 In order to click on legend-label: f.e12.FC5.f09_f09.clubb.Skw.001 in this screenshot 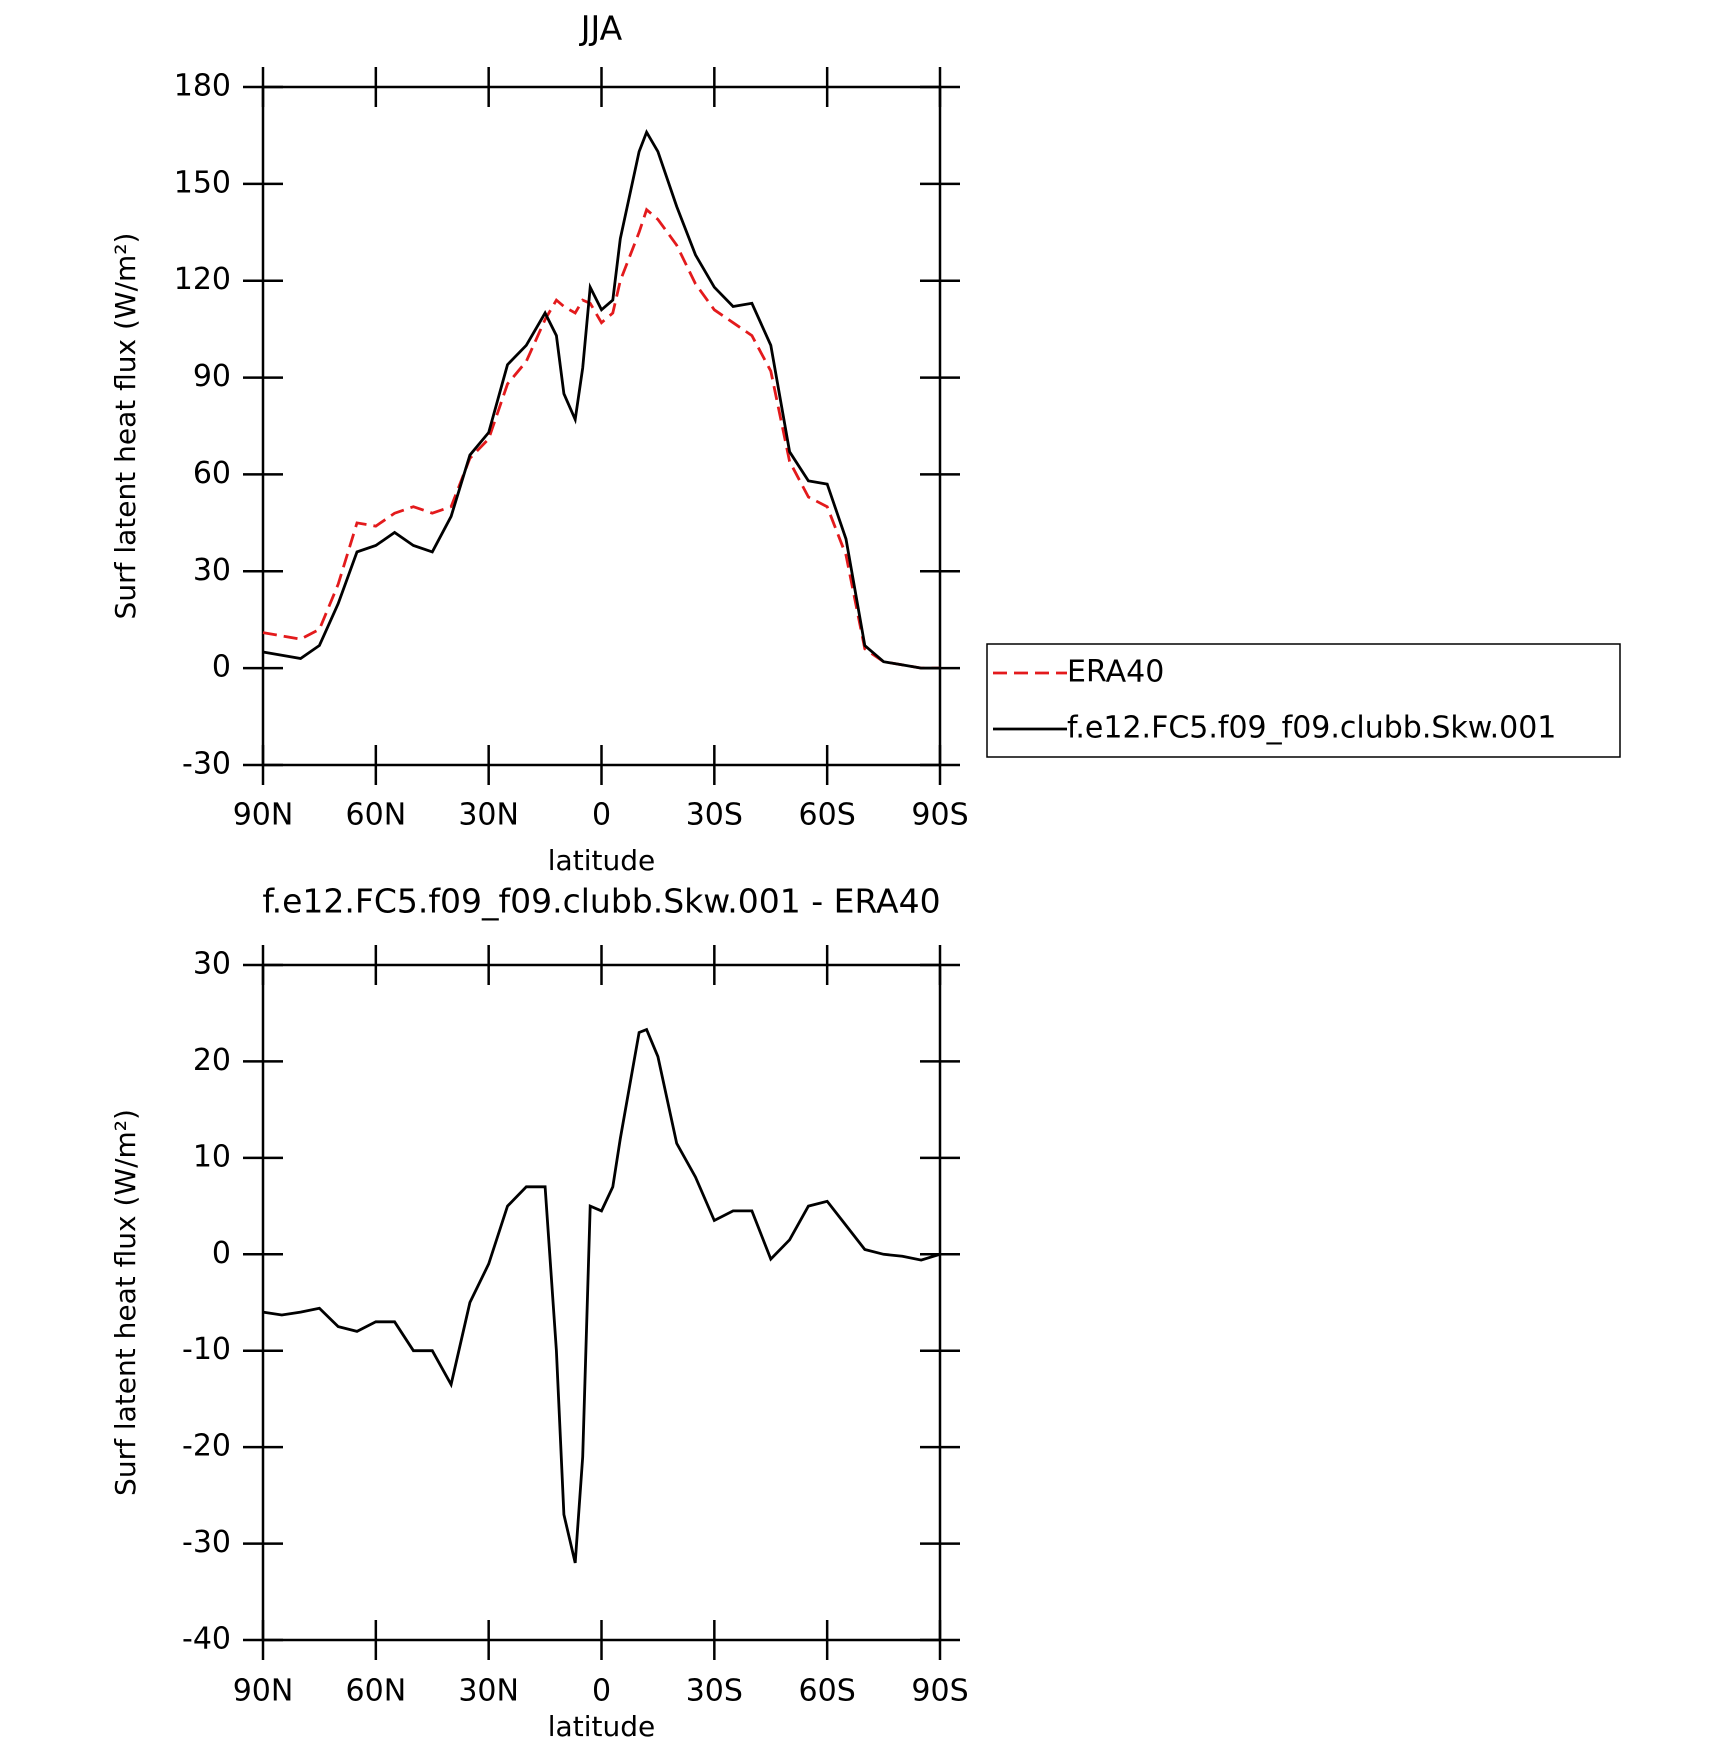, I will do `click(1311, 728)`.